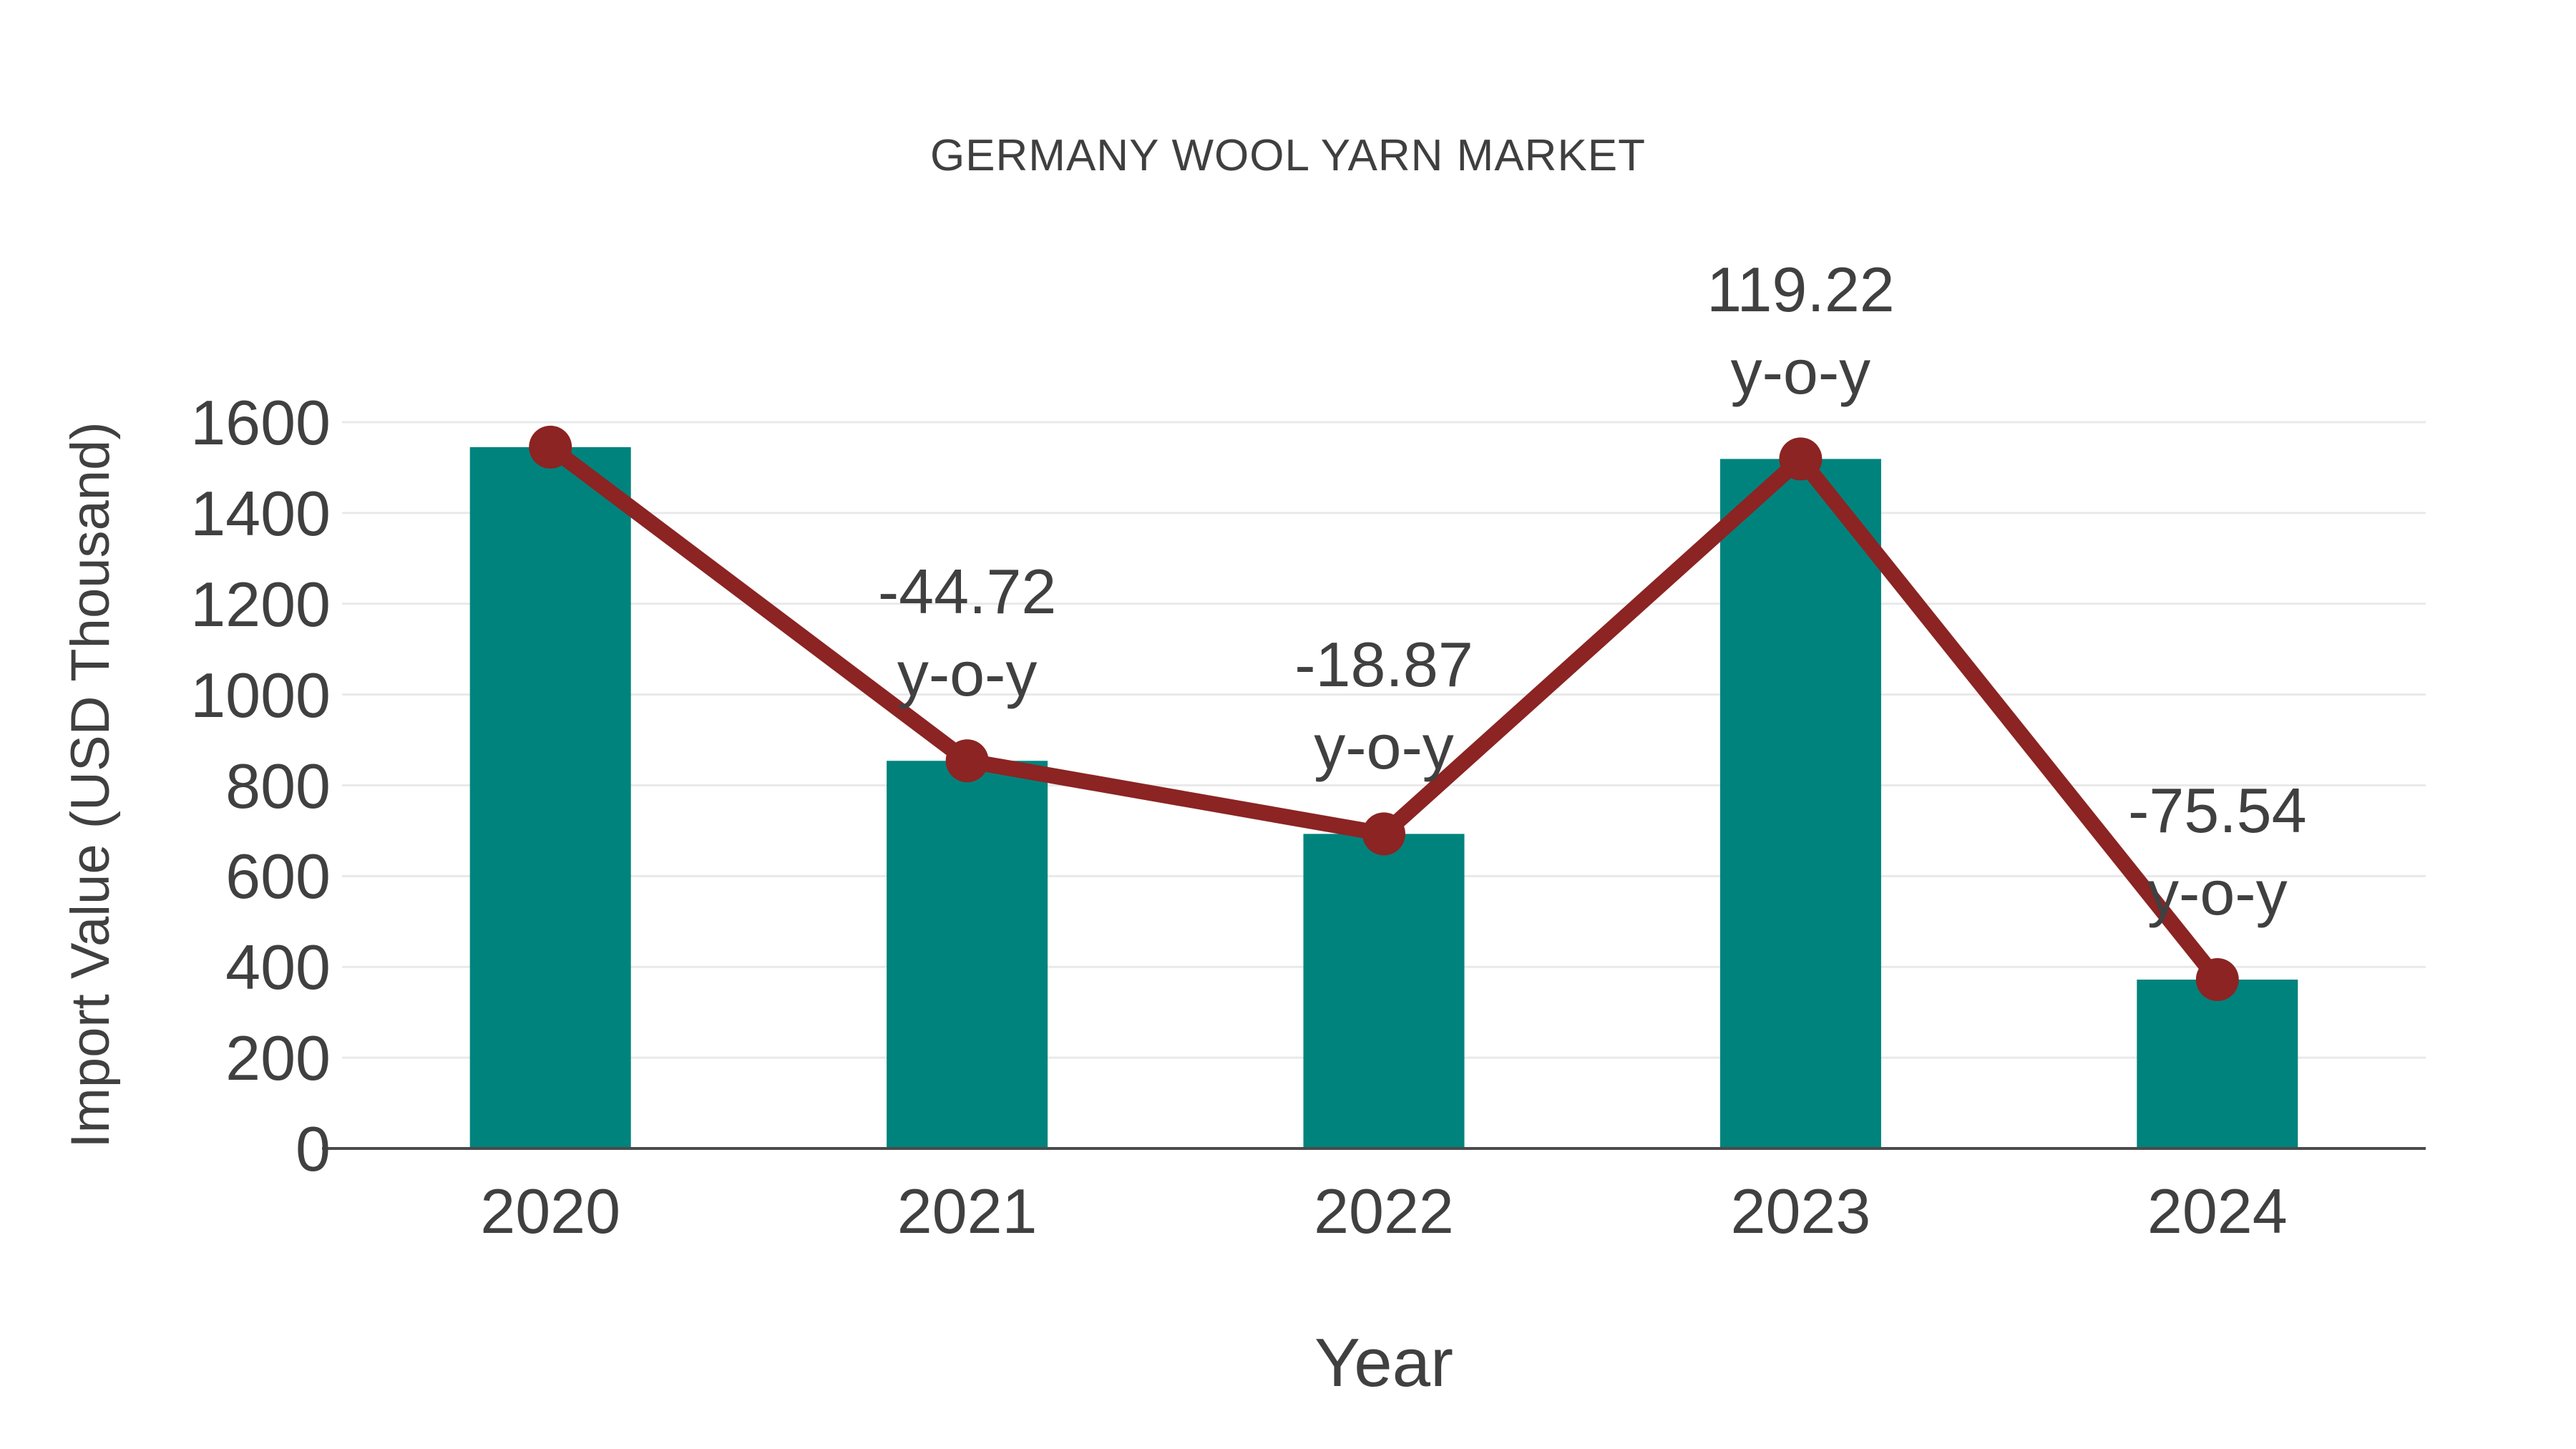 The height and width of the screenshot is (1449, 2576). I want to click on bar-2023, so click(1800, 803).